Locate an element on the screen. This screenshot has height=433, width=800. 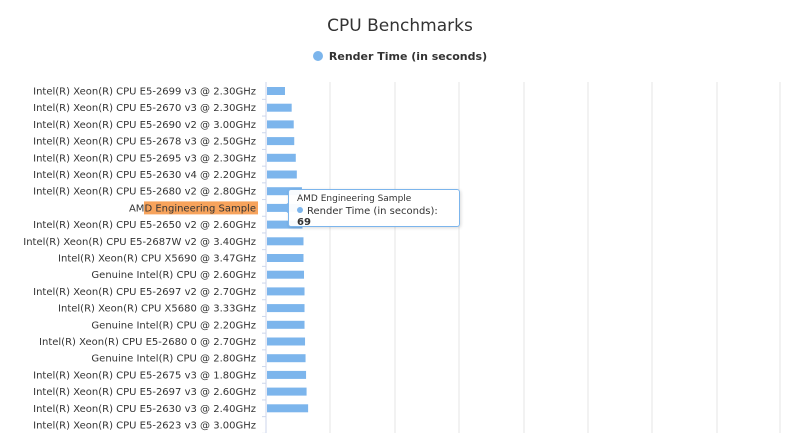
legend-label: Render Time (in seconds) is located at coordinates (408, 56).